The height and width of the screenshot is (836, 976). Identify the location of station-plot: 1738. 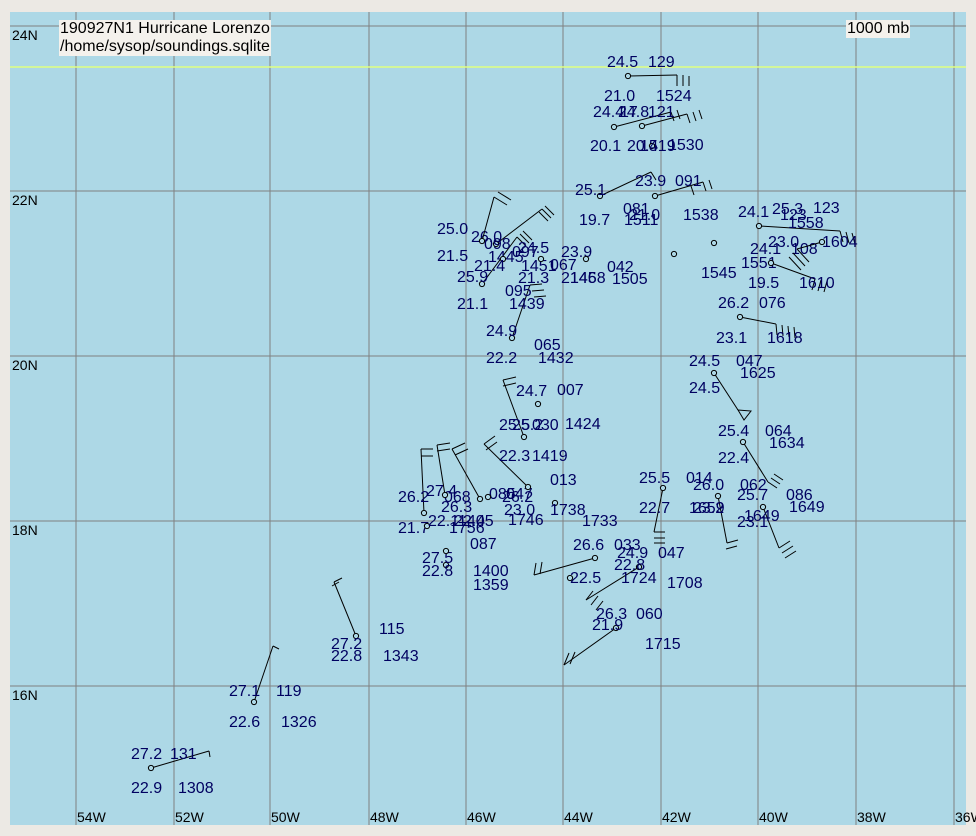
(568, 509).